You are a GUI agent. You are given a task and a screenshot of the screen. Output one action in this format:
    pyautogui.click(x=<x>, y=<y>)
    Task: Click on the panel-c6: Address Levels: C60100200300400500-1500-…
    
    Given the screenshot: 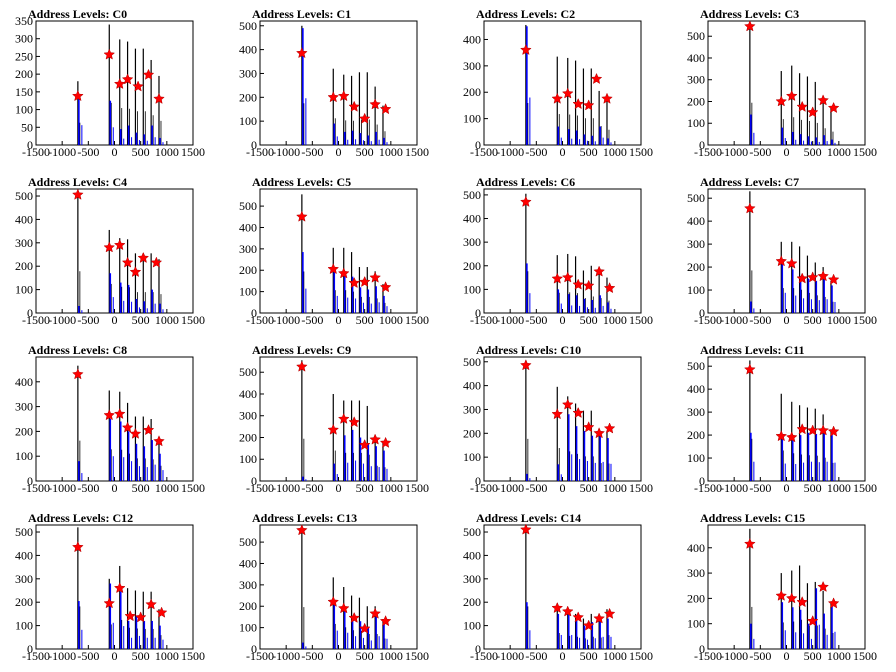 What is the action you would take?
    pyautogui.click(x=558, y=251)
    